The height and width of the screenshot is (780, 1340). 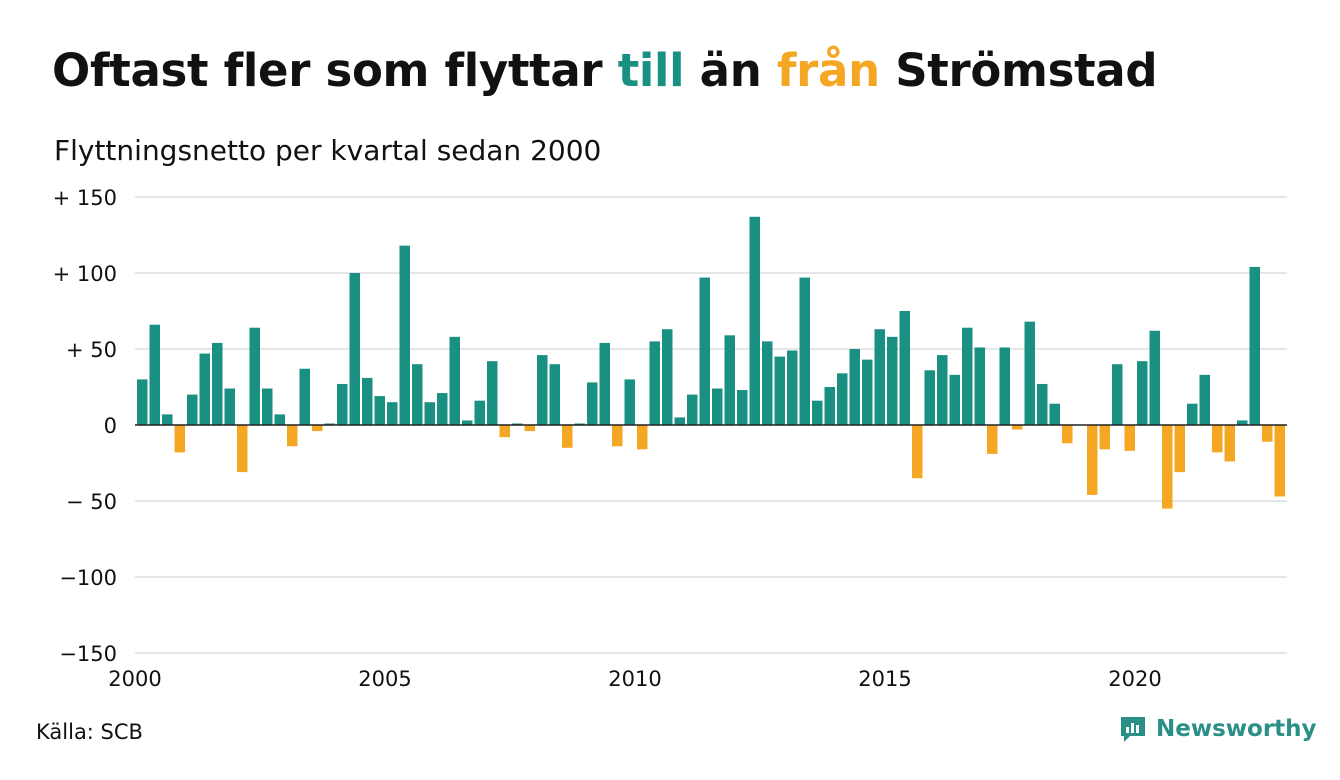 What do you see at coordinates (85, 426) in the screenshot?
I see `y-axis-ticks: + 150 + 100 + 50 0 − 50 −100 −150` at bounding box center [85, 426].